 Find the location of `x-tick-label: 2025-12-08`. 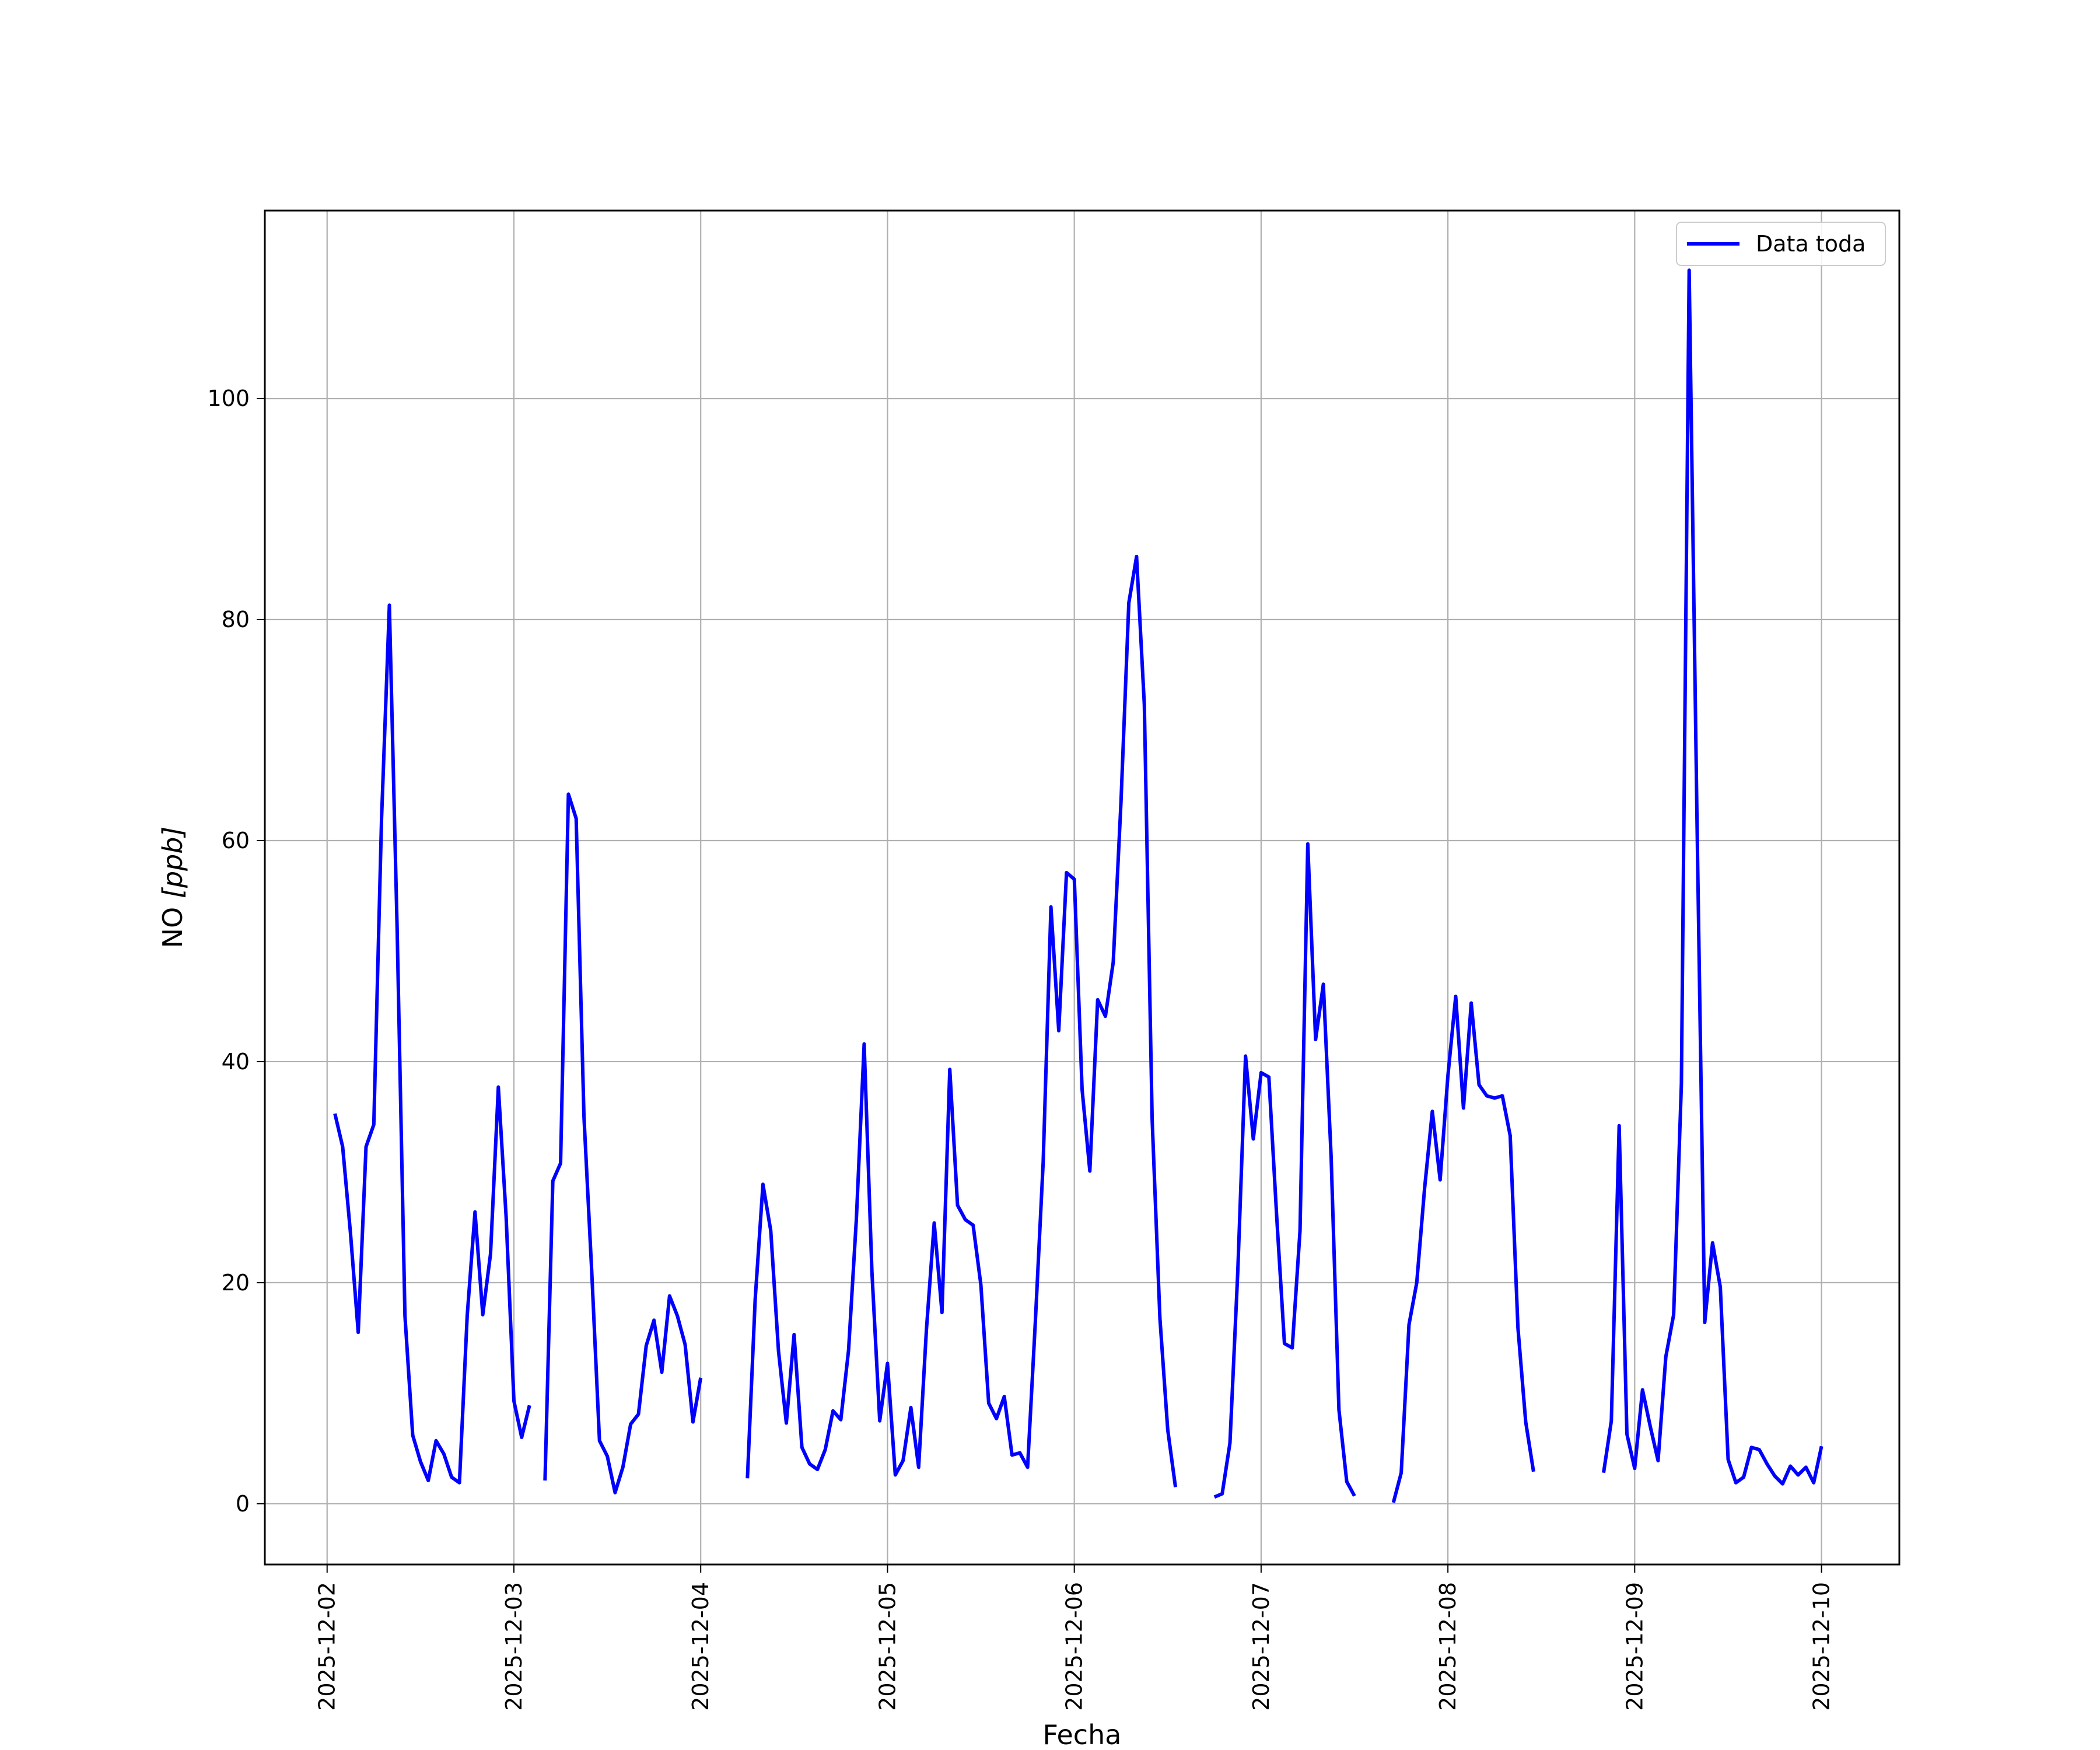

x-tick-label: 2025-12-08 is located at coordinates (1448, 1646).